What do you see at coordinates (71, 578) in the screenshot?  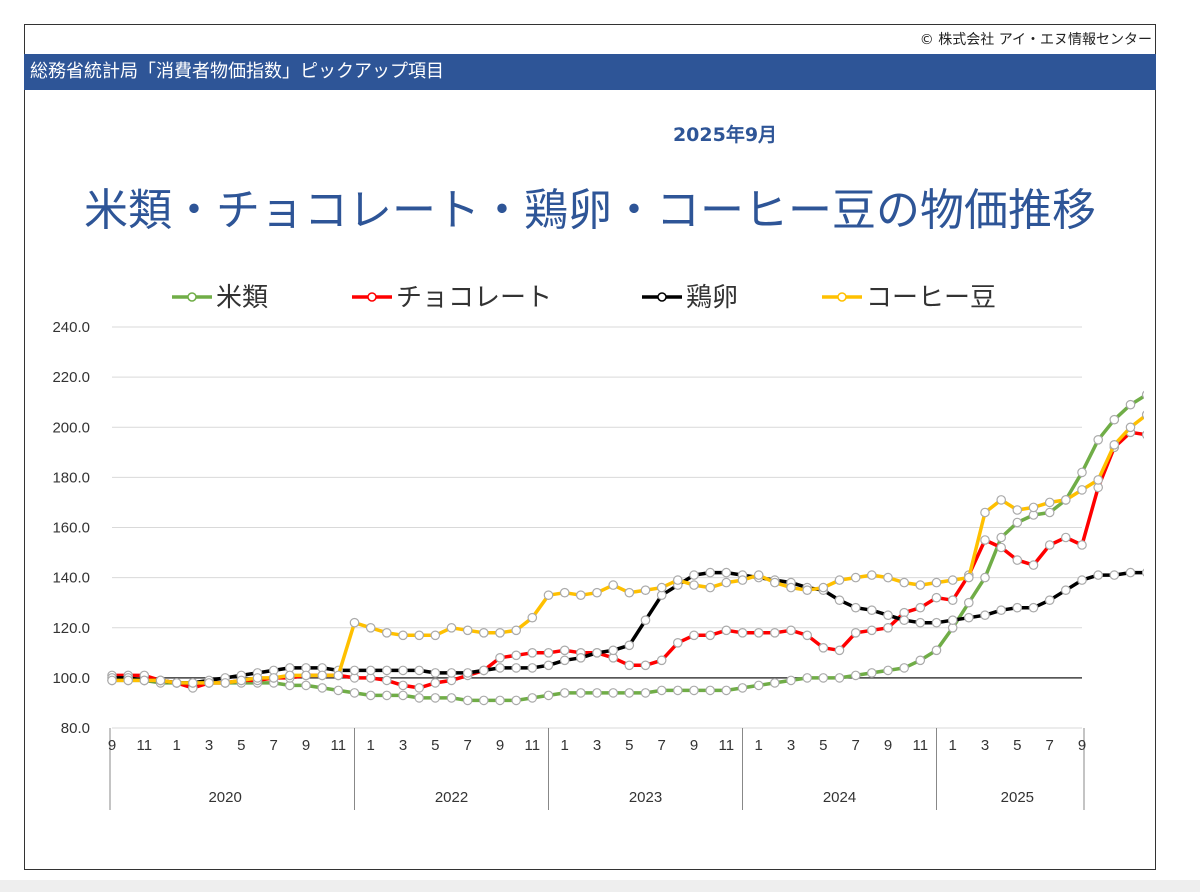 I see `y-tick-label: 140.0` at bounding box center [71, 578].